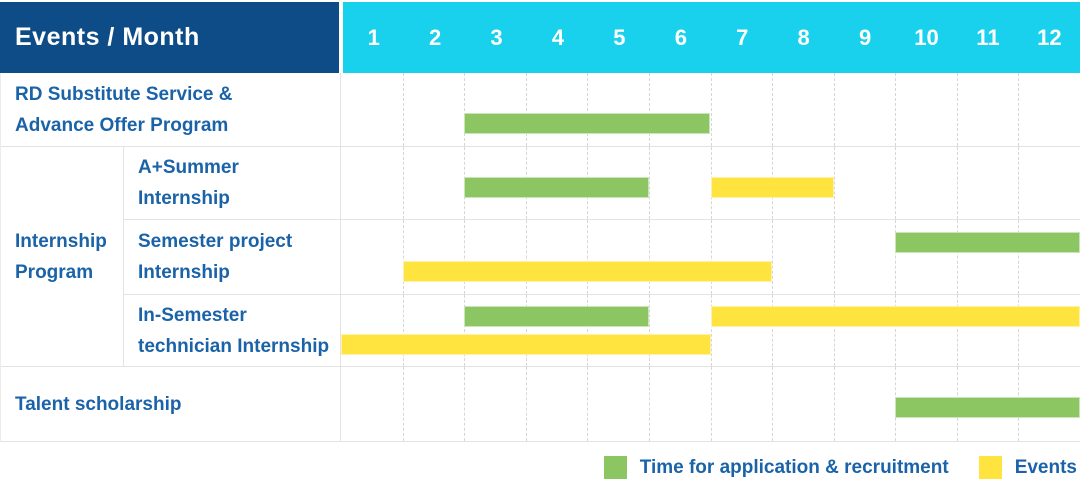  I want to click on row-label-line: Talent scholarship, so click(98, 404).